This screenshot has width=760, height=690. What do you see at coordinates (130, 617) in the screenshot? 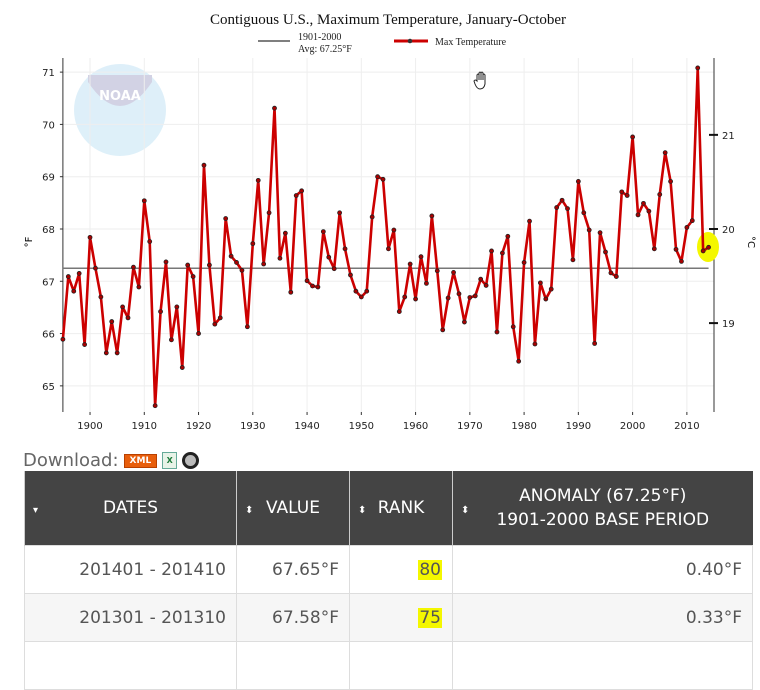
I see `cell-dates: 201301 - 201310` at bounding box center [130, 617].